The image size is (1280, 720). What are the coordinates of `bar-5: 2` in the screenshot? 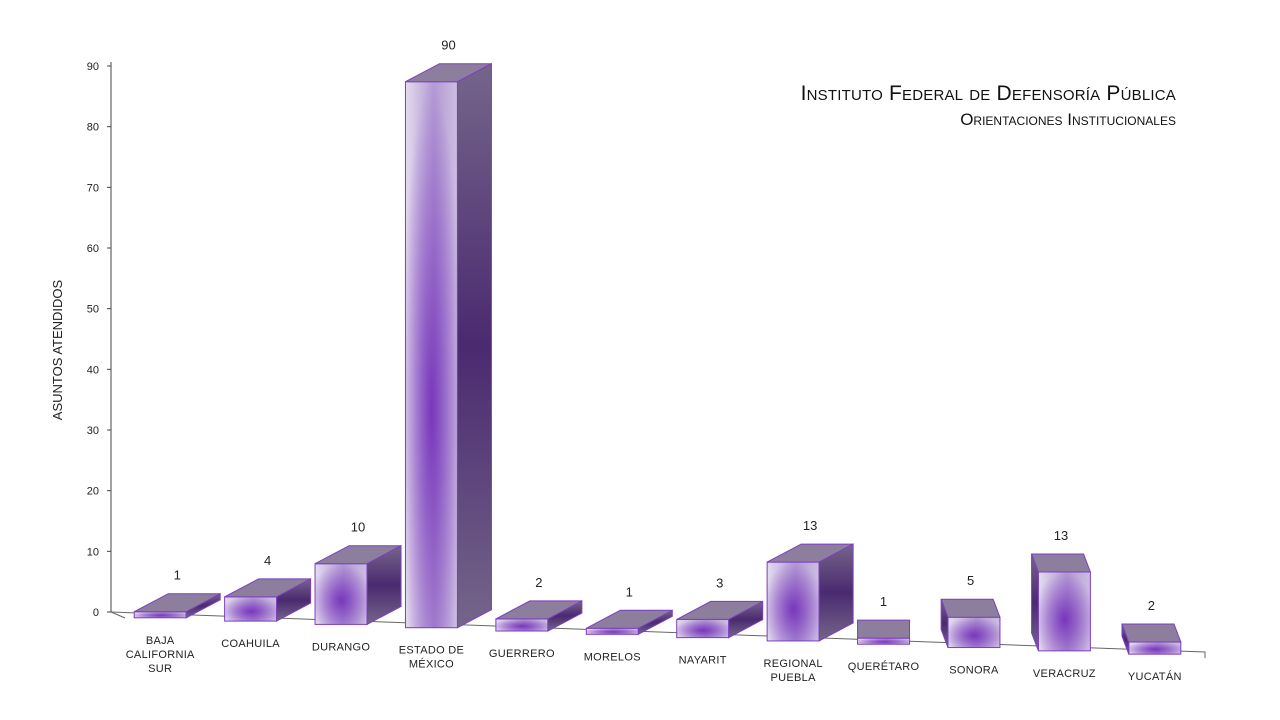 It's located at (539, 603).